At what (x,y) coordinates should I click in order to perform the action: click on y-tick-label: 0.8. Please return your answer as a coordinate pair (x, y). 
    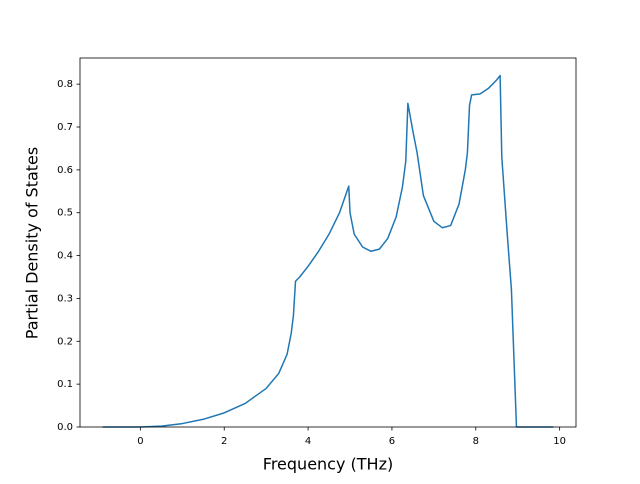
    Looking at the image, I should click on (65, 84).